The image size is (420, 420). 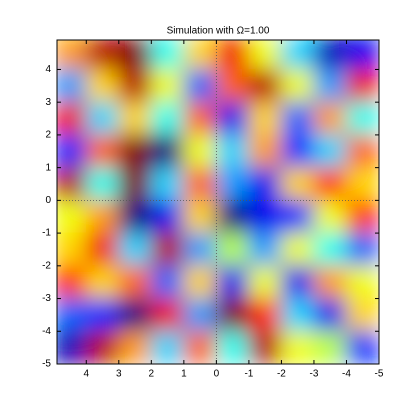 I want to click on x-tick-label: 3, so click(x=119, y=374).